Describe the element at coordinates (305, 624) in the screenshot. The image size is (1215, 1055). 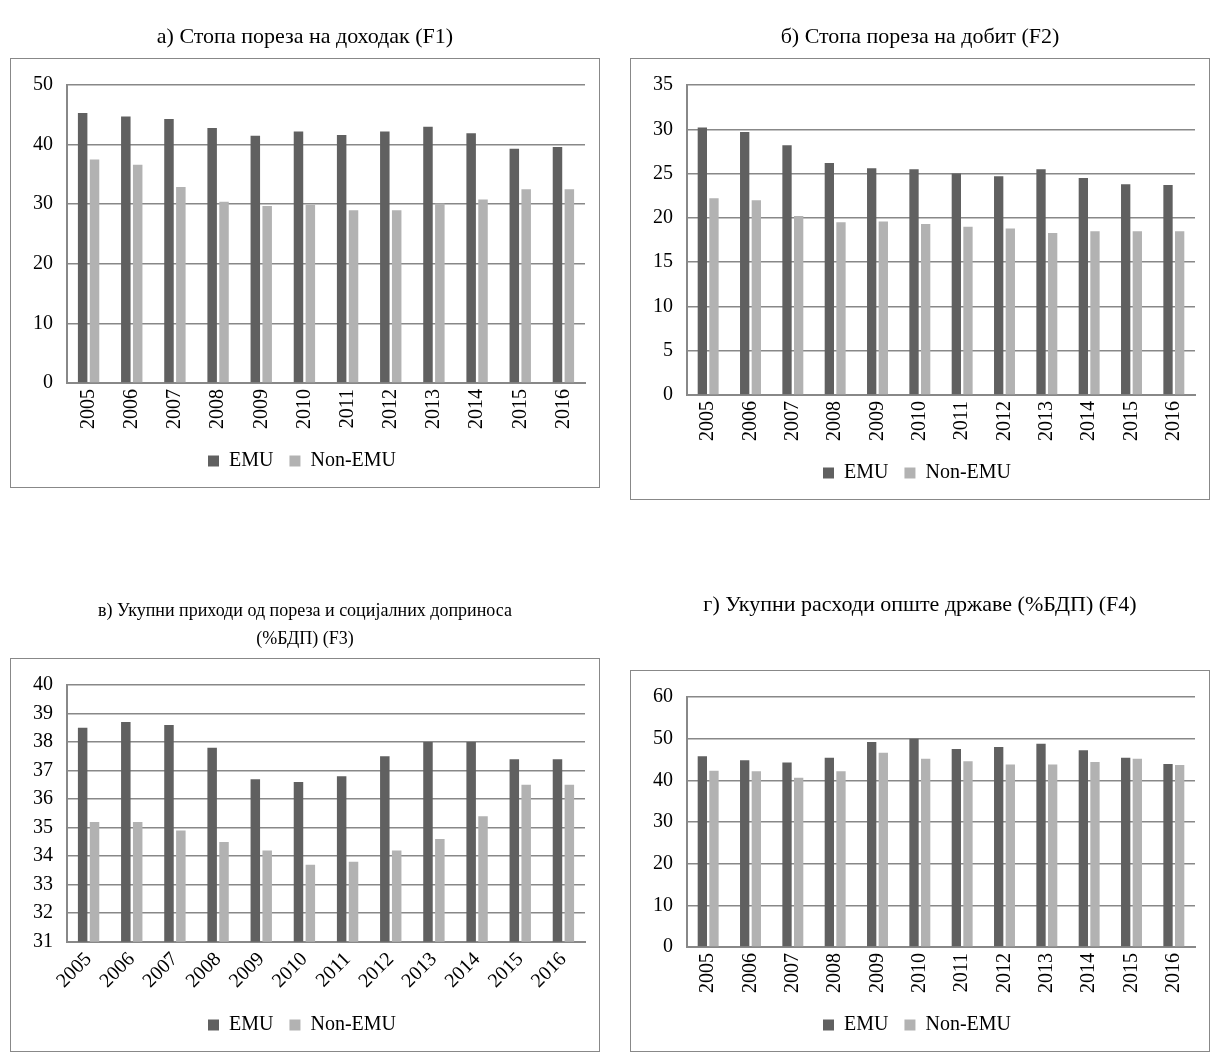
I see `chart-title: в) Укупни приходи од пореза и социјалних доприноса (%БДП) (F3)` at that location.